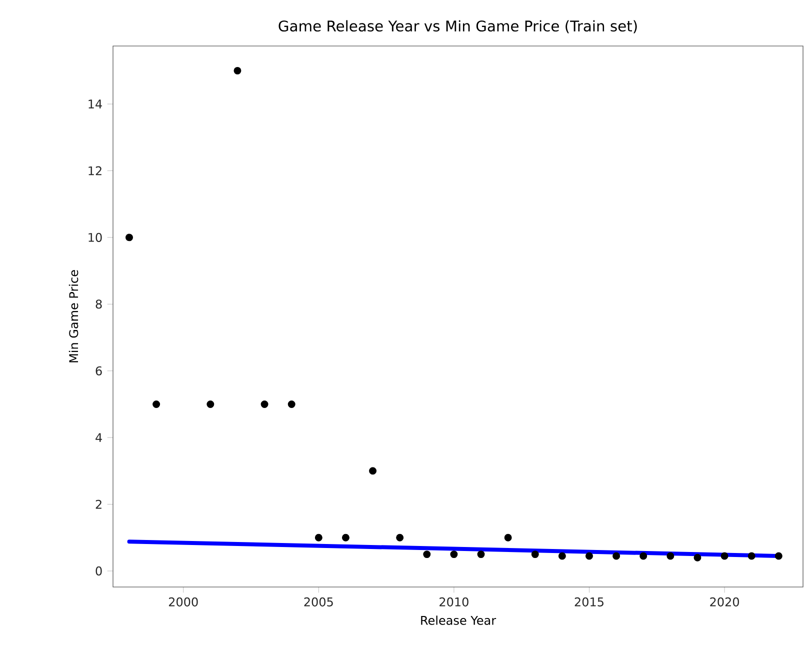 This screenshot has width=804, height=653. I want to click on x-tick-label: 2010, so click(454, 601).